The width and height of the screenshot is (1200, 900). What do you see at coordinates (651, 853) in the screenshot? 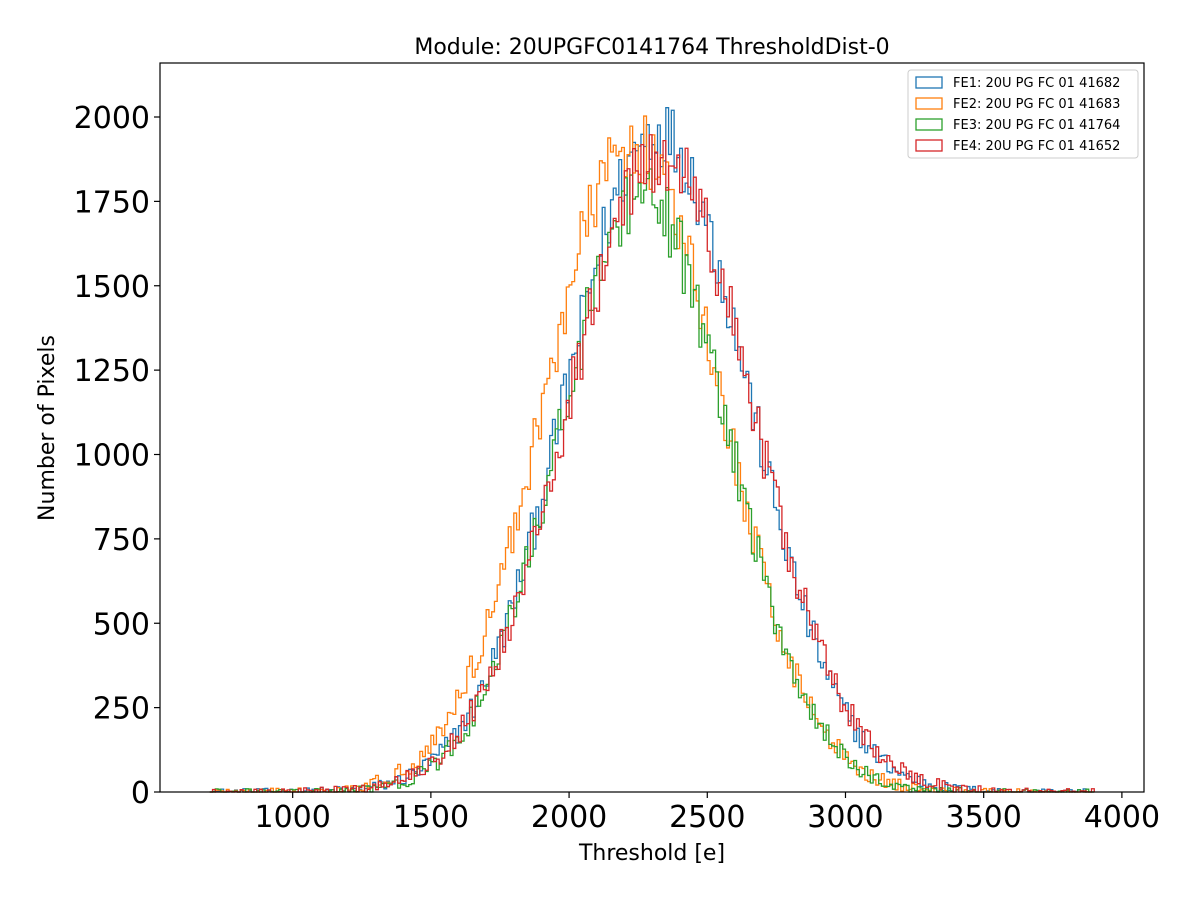
I see `x-axis-title: Threshold [e]` at bounding box center [651, 853].